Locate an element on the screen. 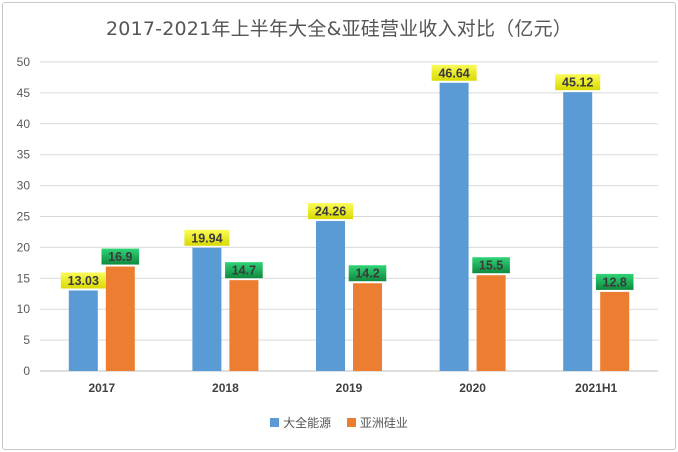 The width and height of the screenshot is (678, 452). data-label: 12.8 is located at coordinates (615, 282).